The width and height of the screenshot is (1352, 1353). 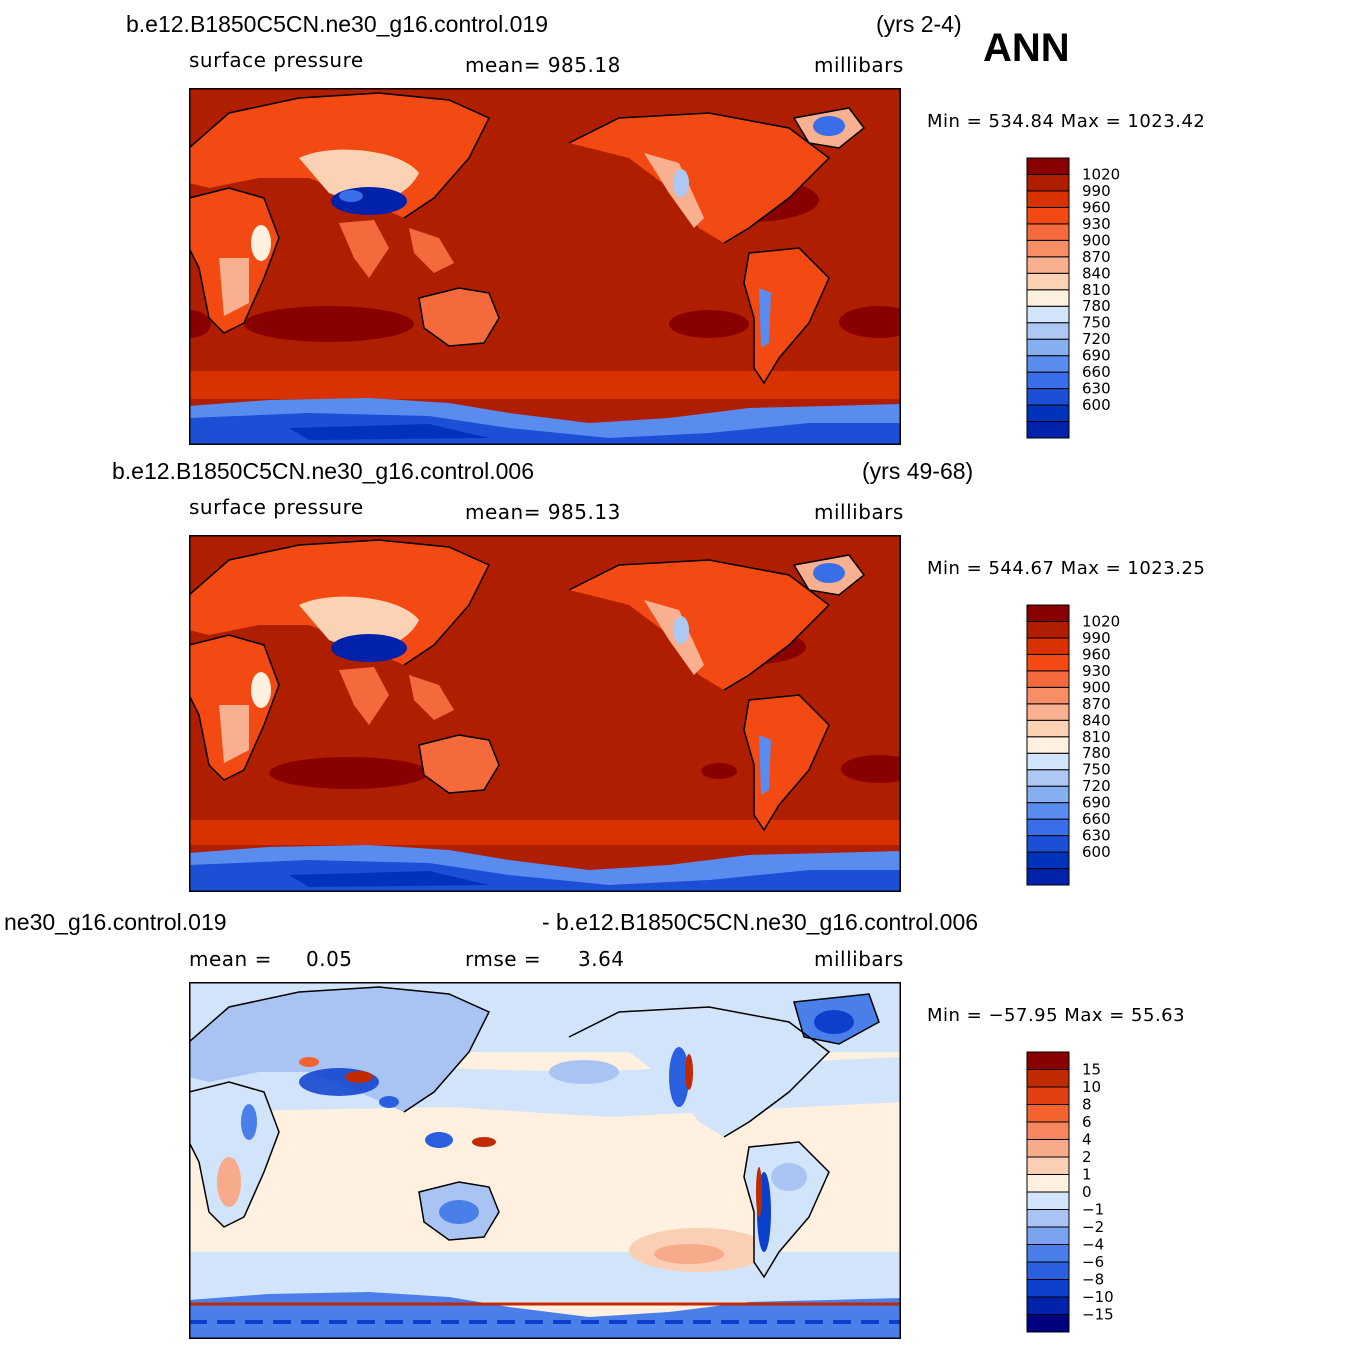 What do you see at coordinates (1096, 786) in the screenshot?
I see `colorbar-label-2-10: 720` at bounding box center [1096, 786].